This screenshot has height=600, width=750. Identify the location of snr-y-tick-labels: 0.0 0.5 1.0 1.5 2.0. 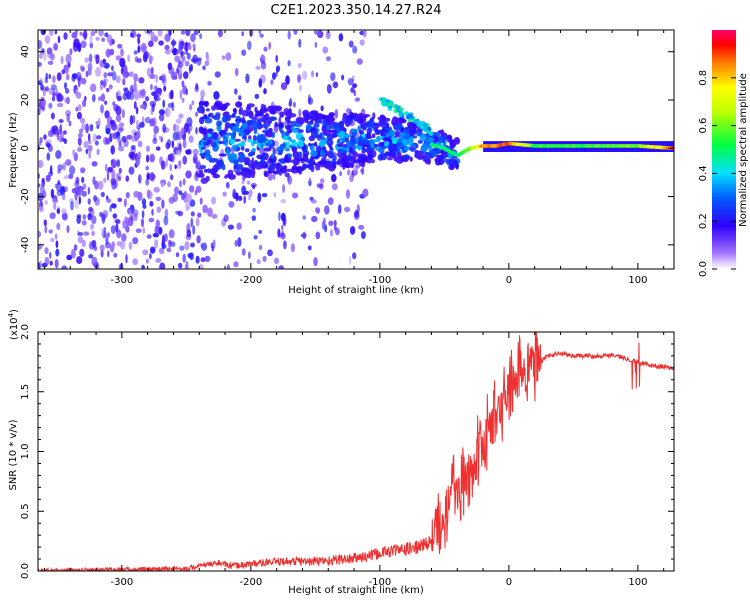
(25, 451).